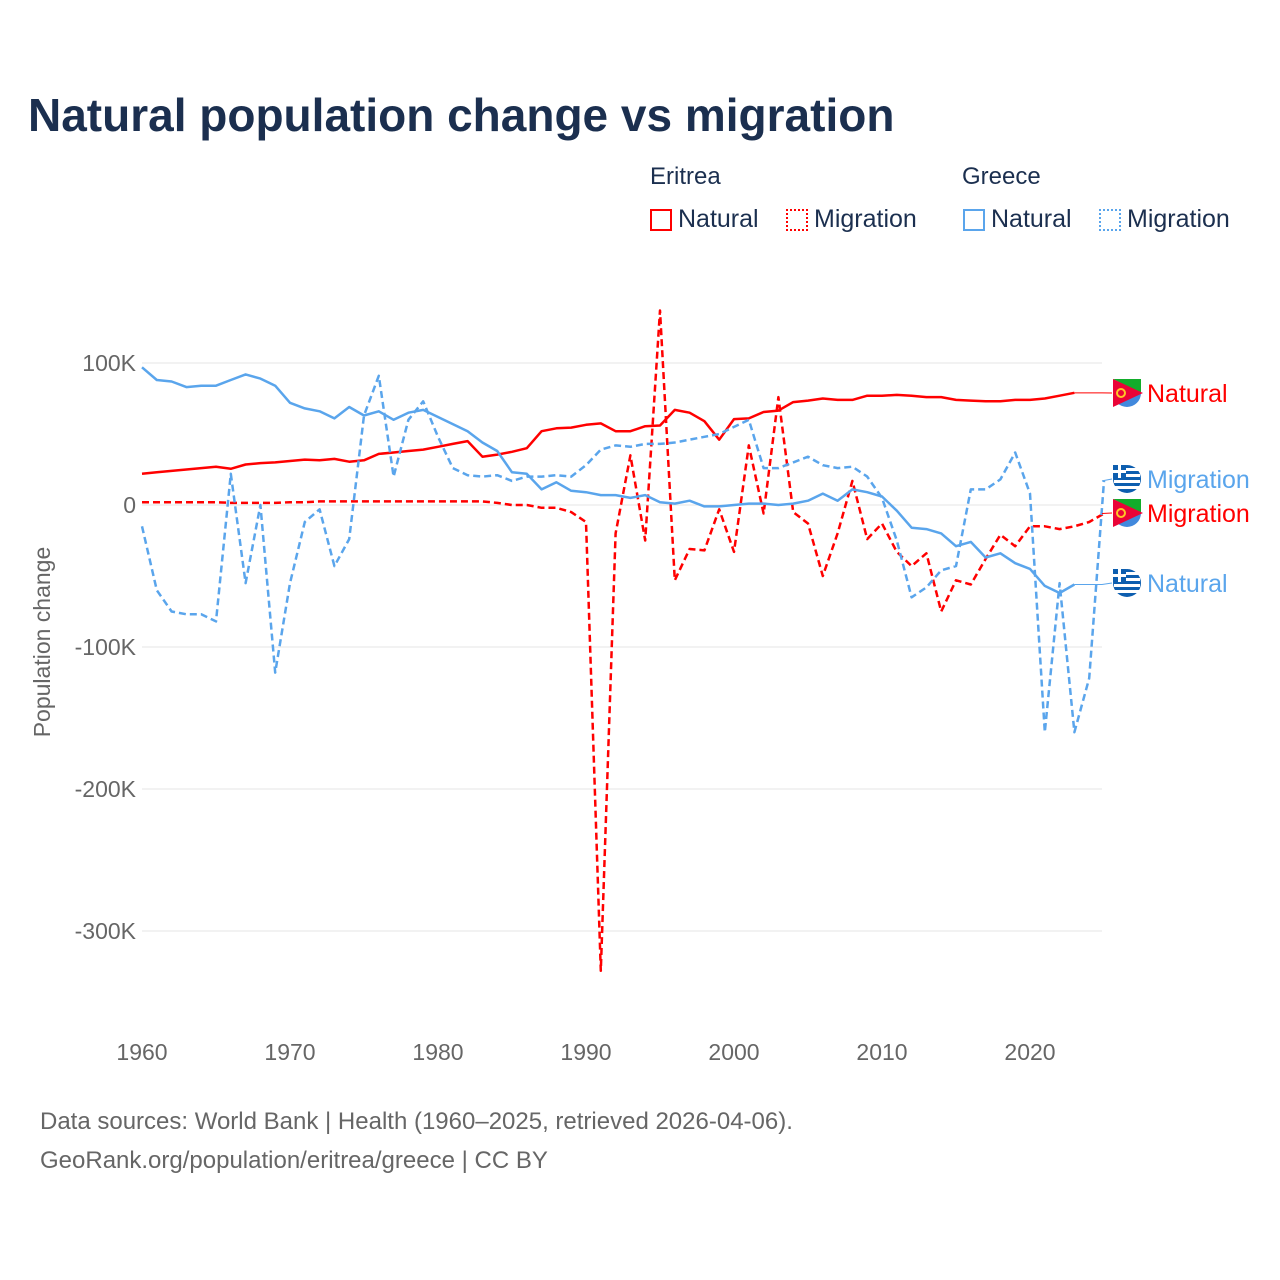 Image resolution: width=1280 pixels, height=1280 pixels. I want to click on y-tick-label: 100K, so click(109, 363).